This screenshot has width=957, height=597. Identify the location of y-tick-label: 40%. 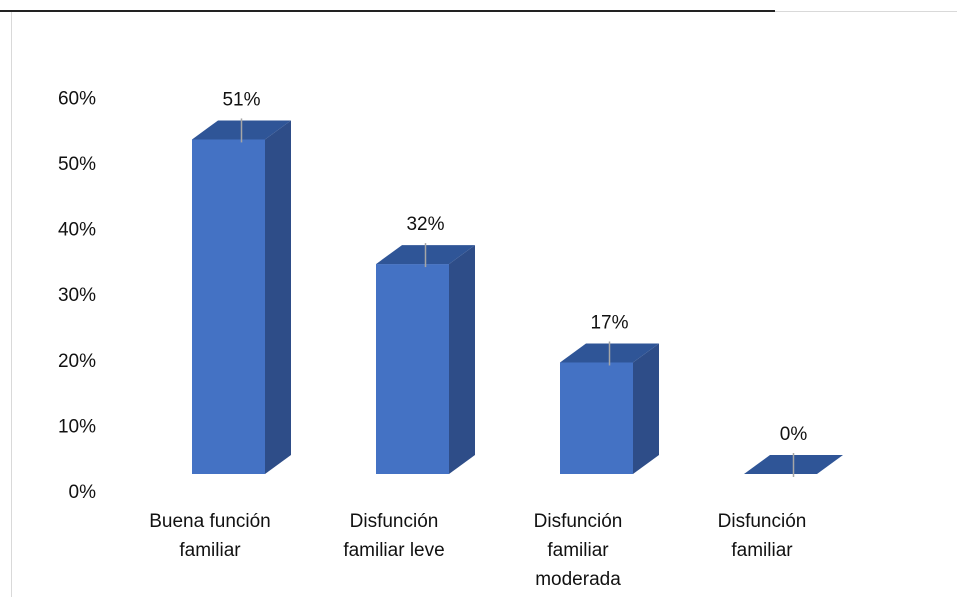
(77, 230).